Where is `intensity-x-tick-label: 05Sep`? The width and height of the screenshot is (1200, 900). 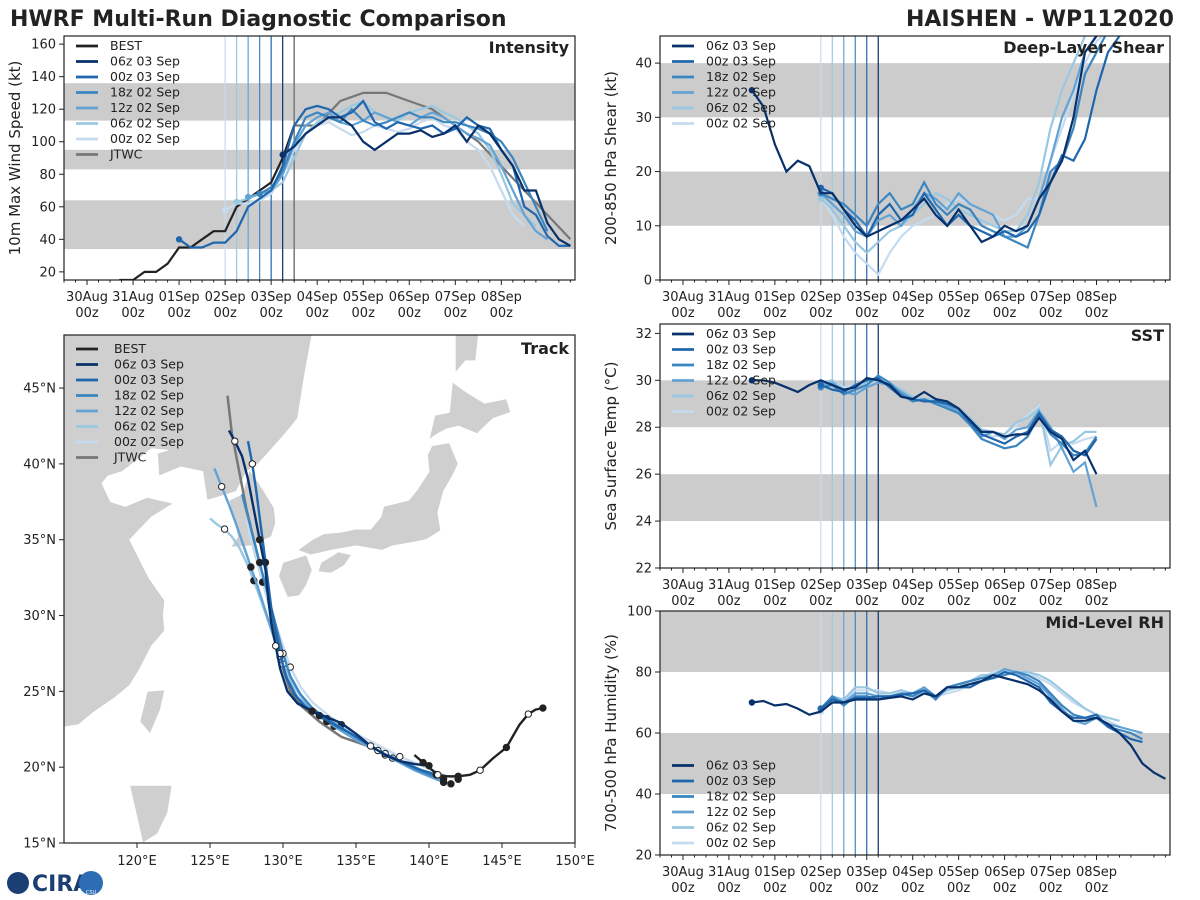
intensity-x-tick-label: 05Sep is located at coordinates (363, 297).